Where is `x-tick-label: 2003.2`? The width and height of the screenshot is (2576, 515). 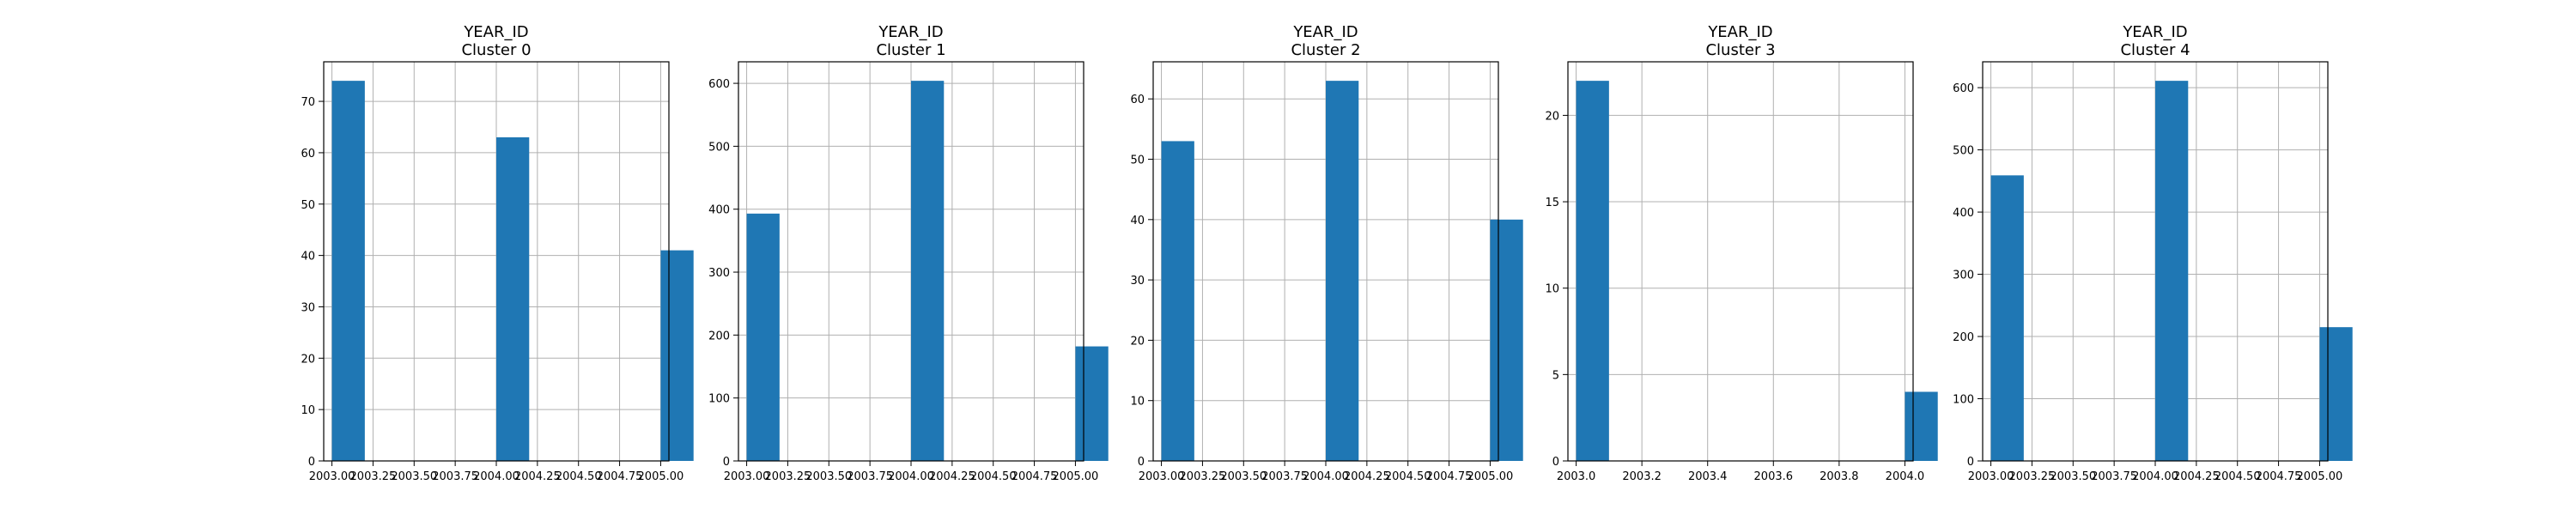
x-tick-label: 2003.2 is located at coordinates (1642, 476).